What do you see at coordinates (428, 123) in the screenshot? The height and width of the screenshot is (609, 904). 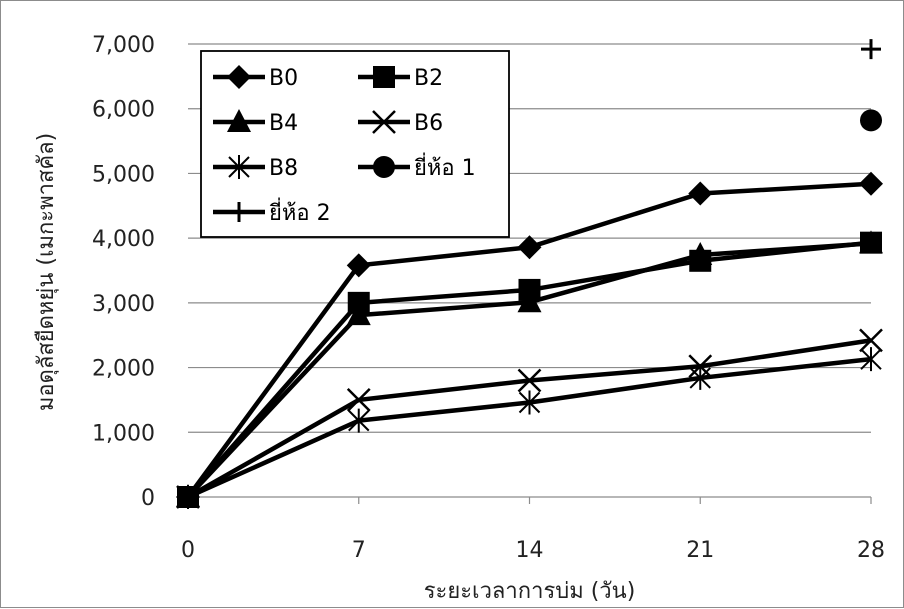 I see `legend-label: B6` at bounding box center [428, 123].